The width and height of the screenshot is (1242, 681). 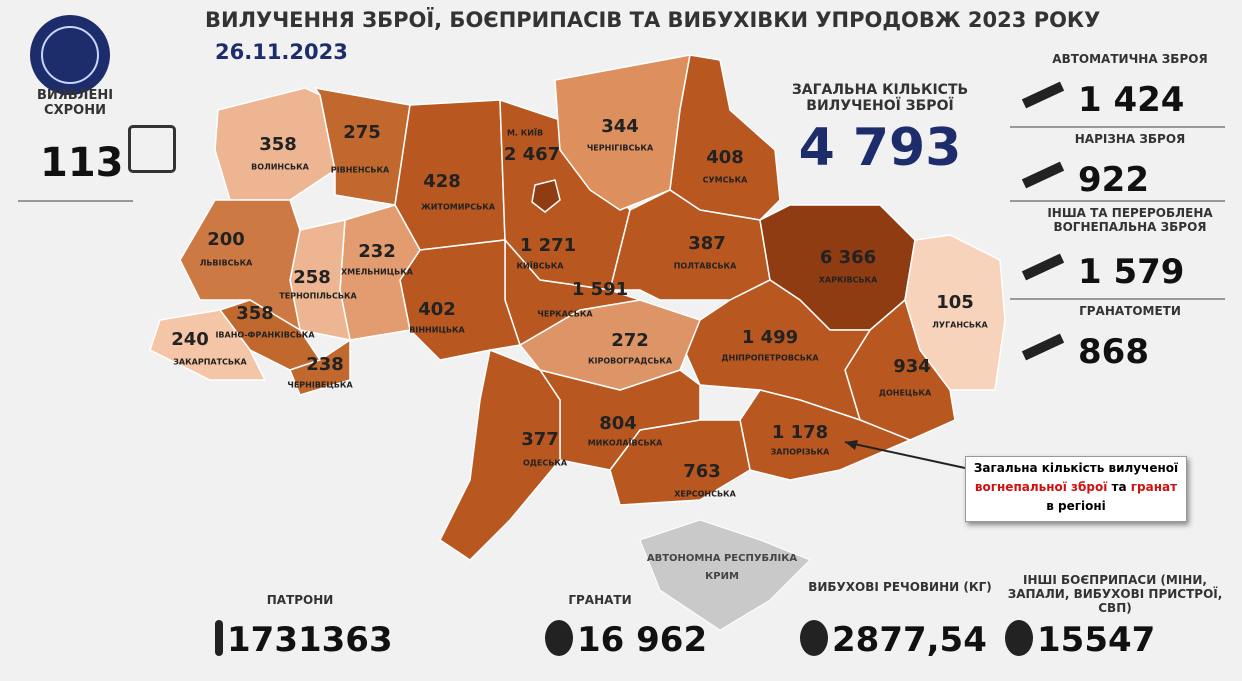 I want to click on region-name: ЖИТОМИРСЬКА, so click(x=458, y=207).